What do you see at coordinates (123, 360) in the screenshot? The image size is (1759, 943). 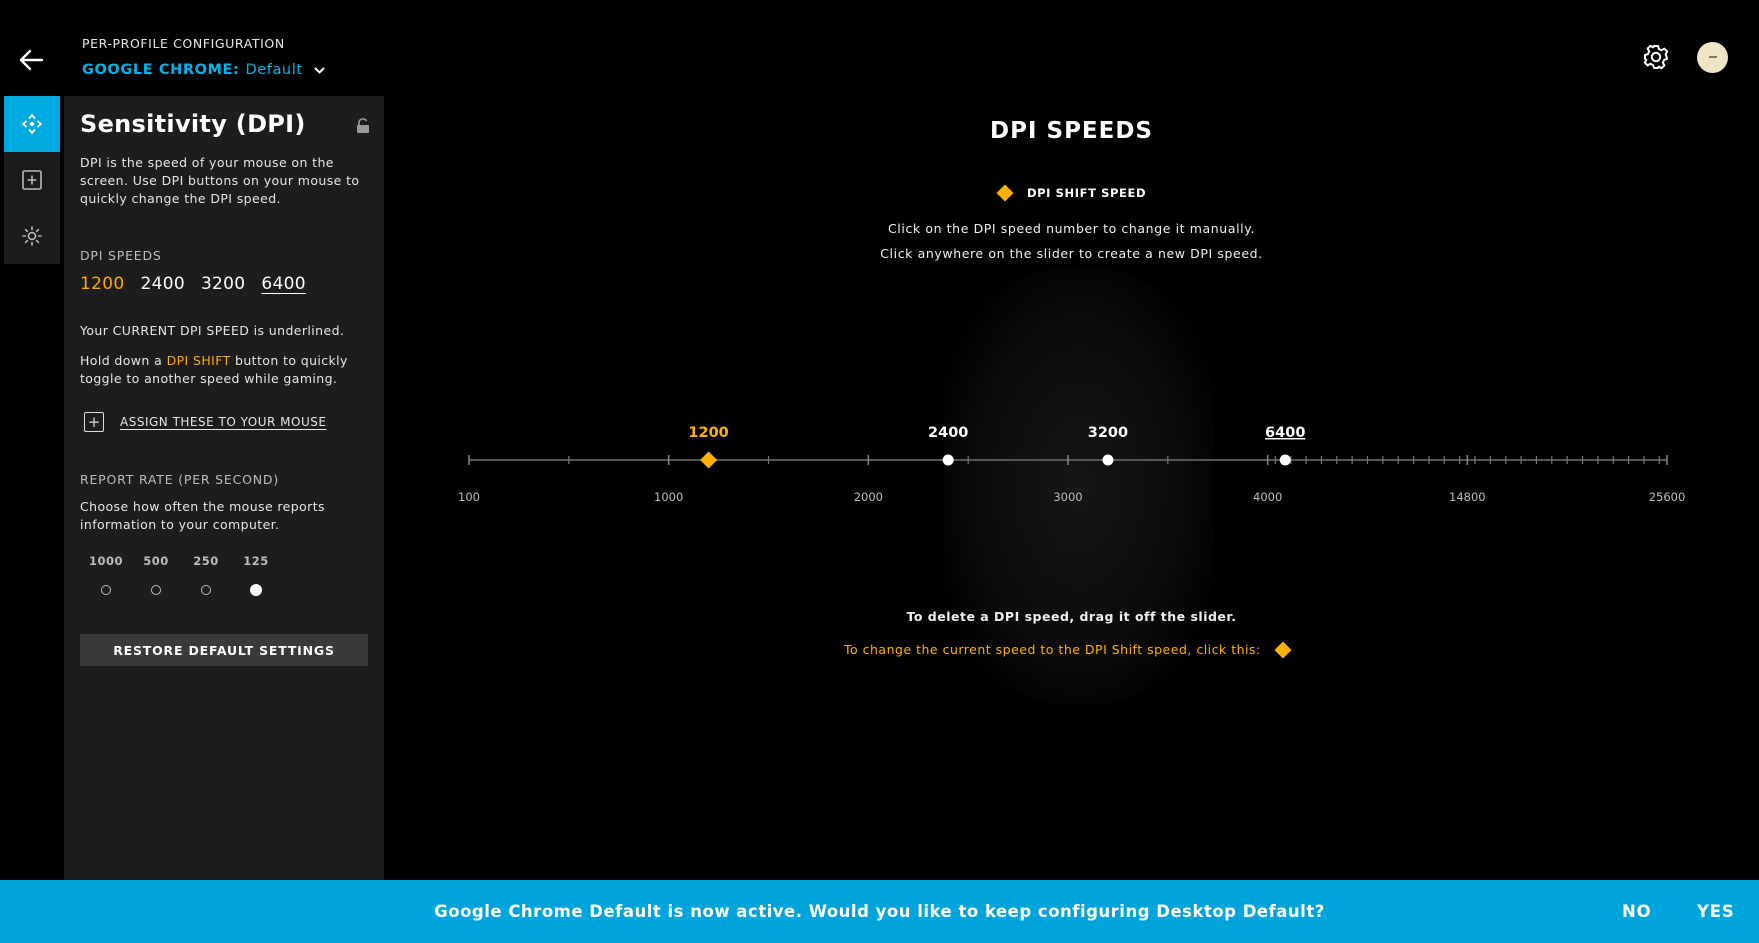 I see `dpi-shift-hint-prefix: Hold down a` at bounding box center [123, 360].